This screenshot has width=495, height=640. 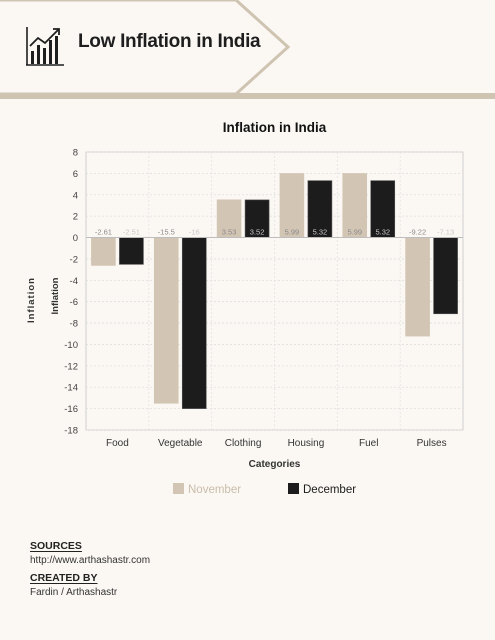 I want to click on y-tick-label: -18, so click(x=71, y=431).